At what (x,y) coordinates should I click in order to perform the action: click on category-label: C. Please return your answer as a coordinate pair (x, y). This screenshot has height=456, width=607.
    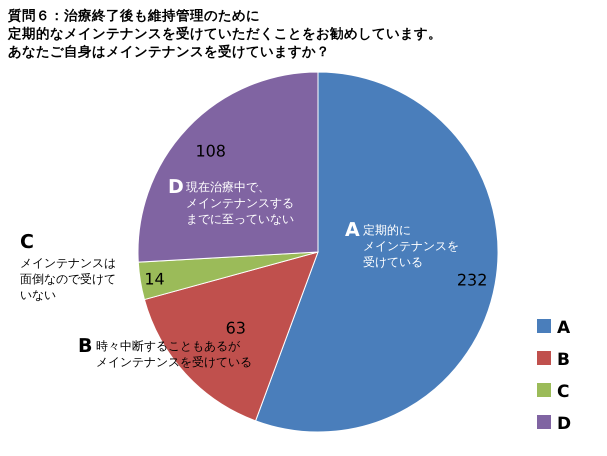
    Looking at the image, I should click on (27, 242).